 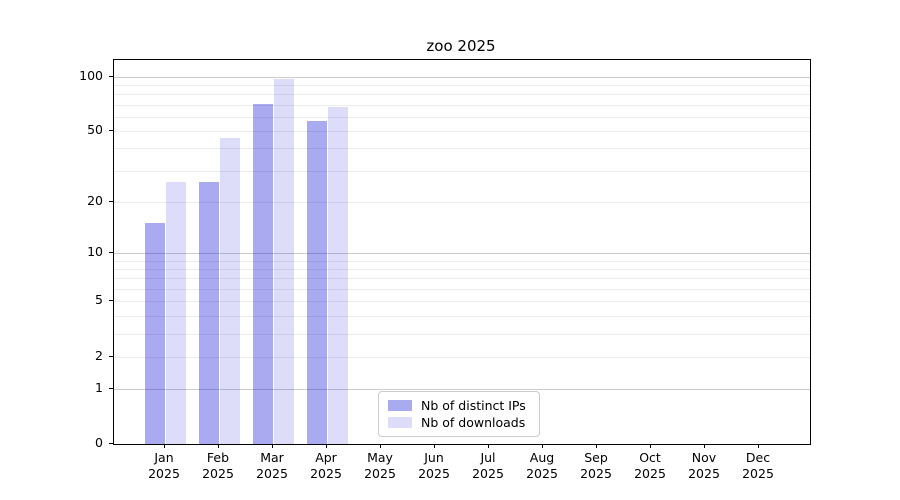 What do you see at coordinates (704, 457) in the screenshot?
I see `x-tick-month: Nov` at bounding box center [704, 457].